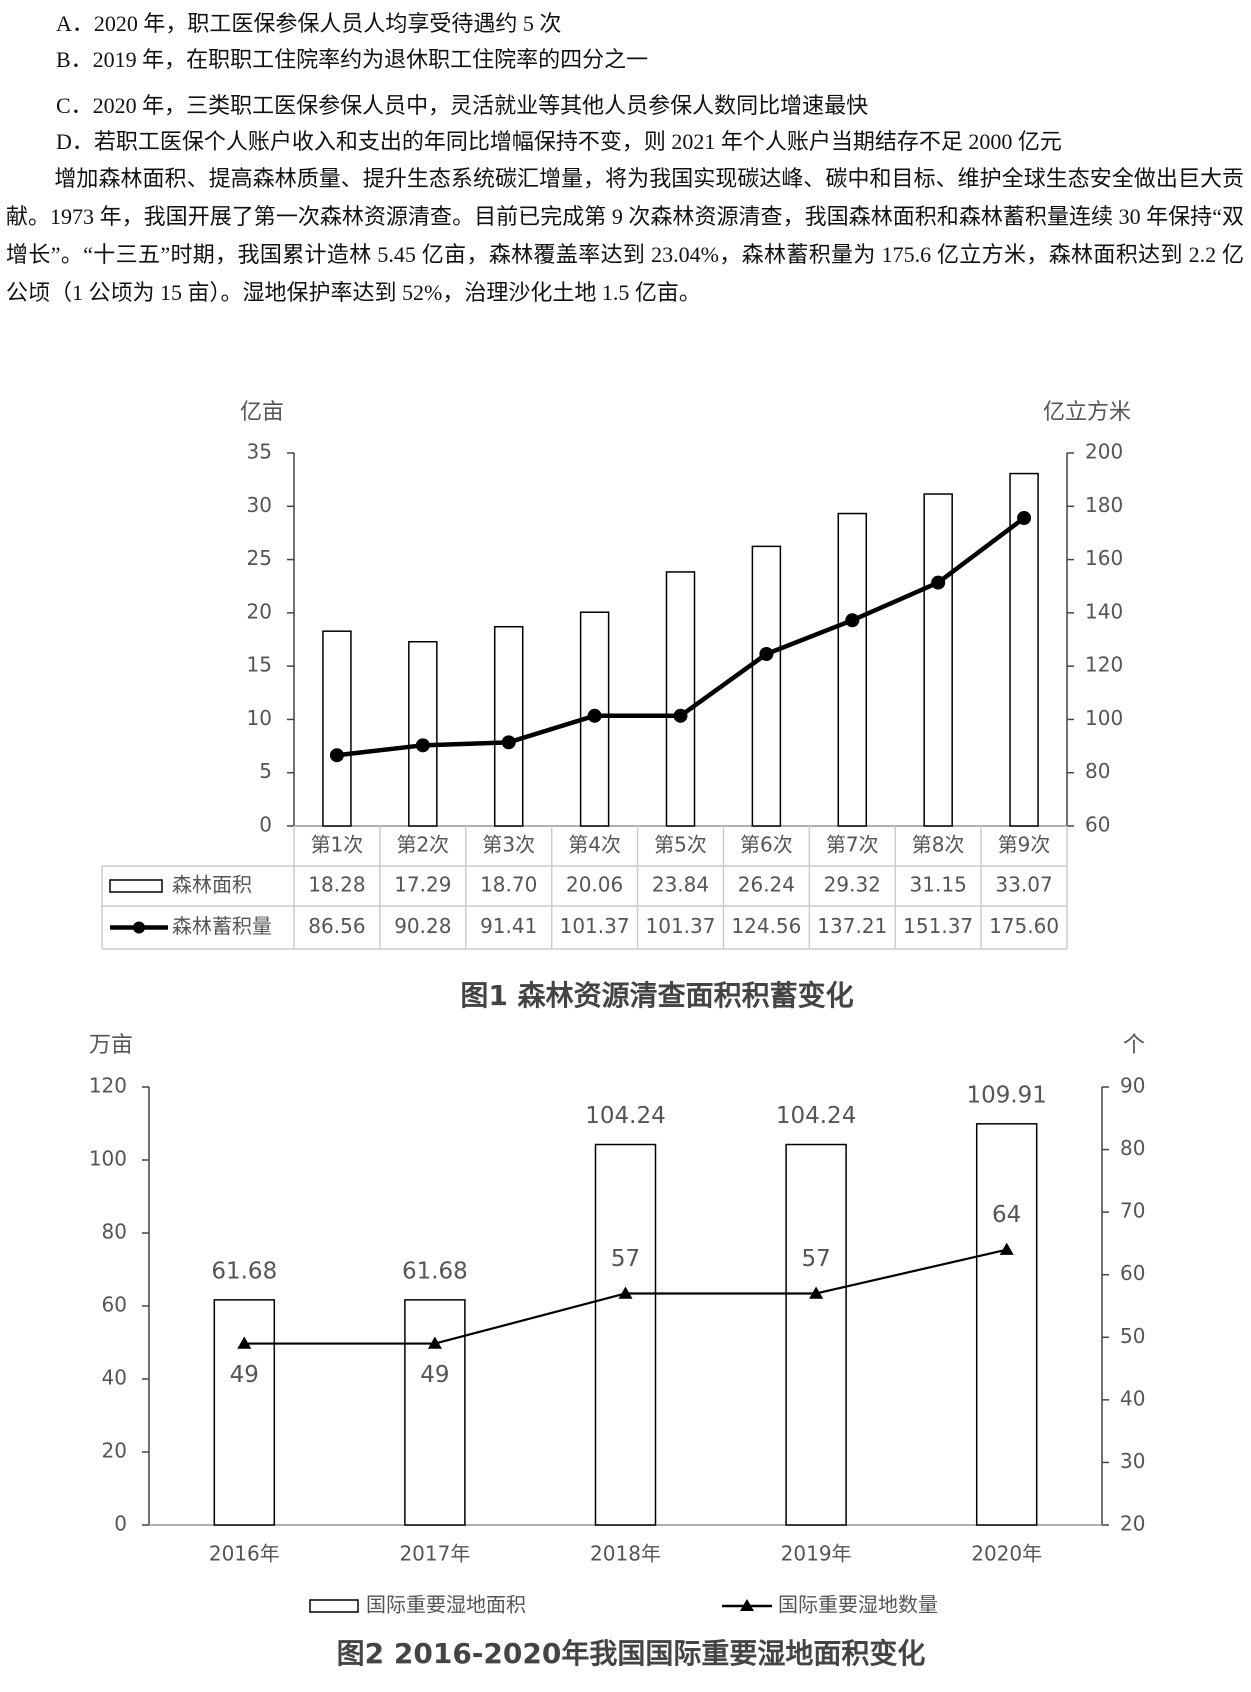 Image resolution: width=1251 pixels, height=1692 pixels. I want to click on y2-tick-label: 70, so click(1132, 1211).